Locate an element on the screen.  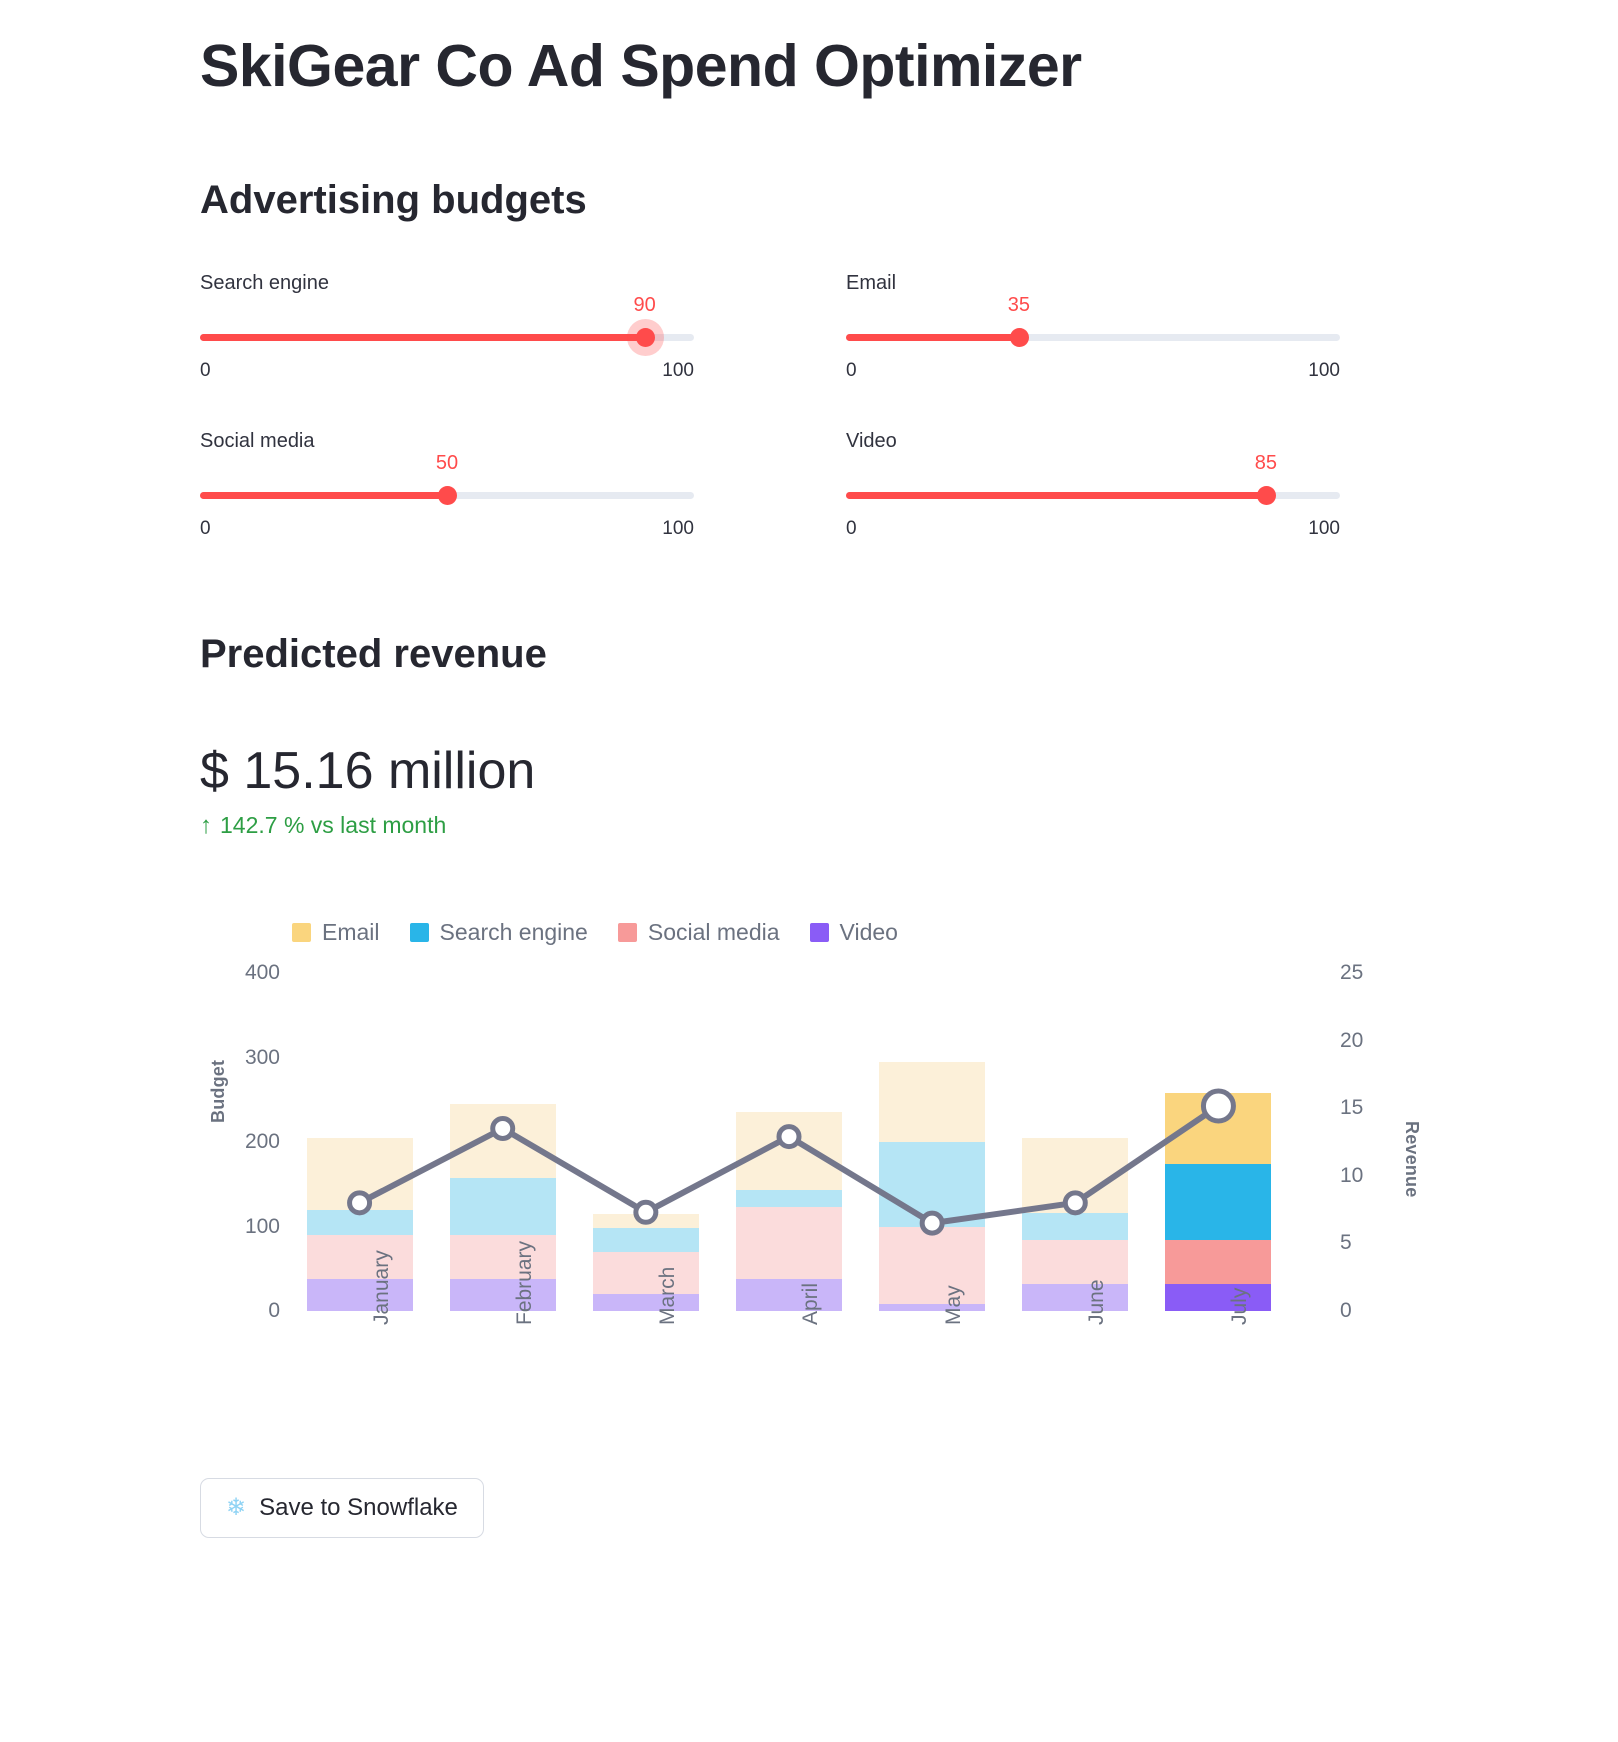
legend-item-search-engine: Search engine is located at coordinates (498, 932).